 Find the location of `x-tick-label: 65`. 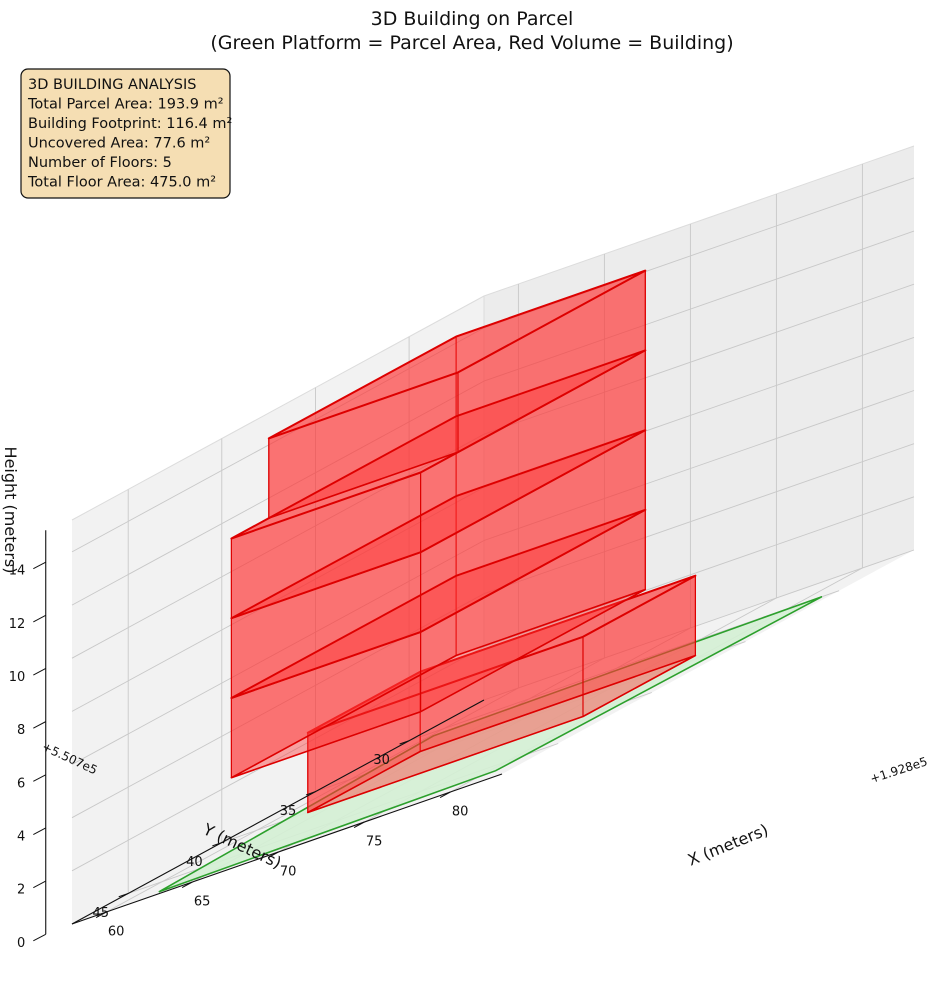

x-tick-label: 65 is located at coordinates (202, 902).